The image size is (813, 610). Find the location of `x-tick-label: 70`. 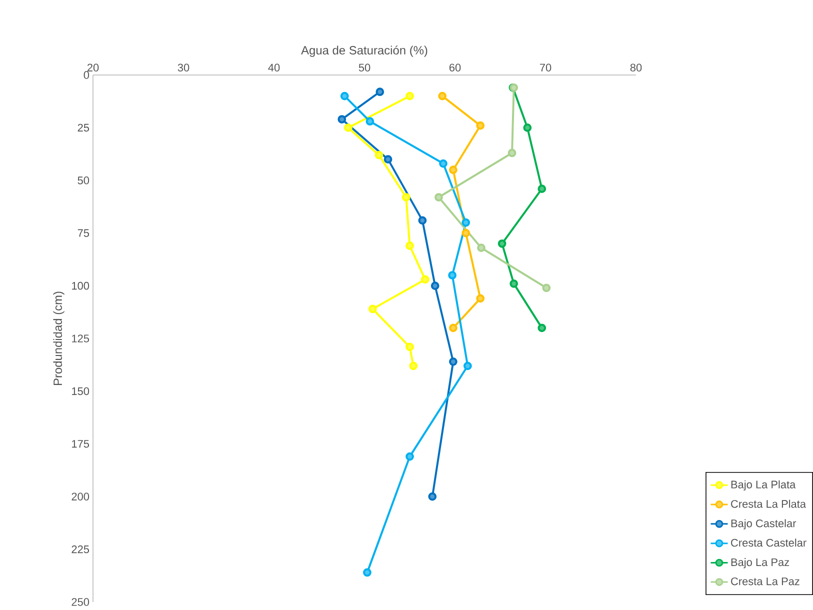

x-tick-label: 70 is located at coordinates (546, 68).